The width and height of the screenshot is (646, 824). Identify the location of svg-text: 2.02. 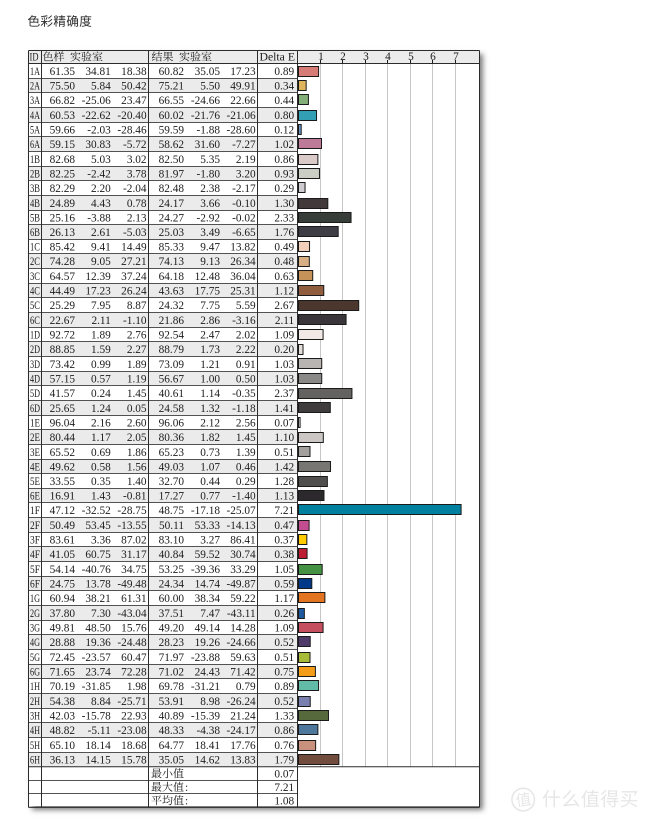
(246, 335).